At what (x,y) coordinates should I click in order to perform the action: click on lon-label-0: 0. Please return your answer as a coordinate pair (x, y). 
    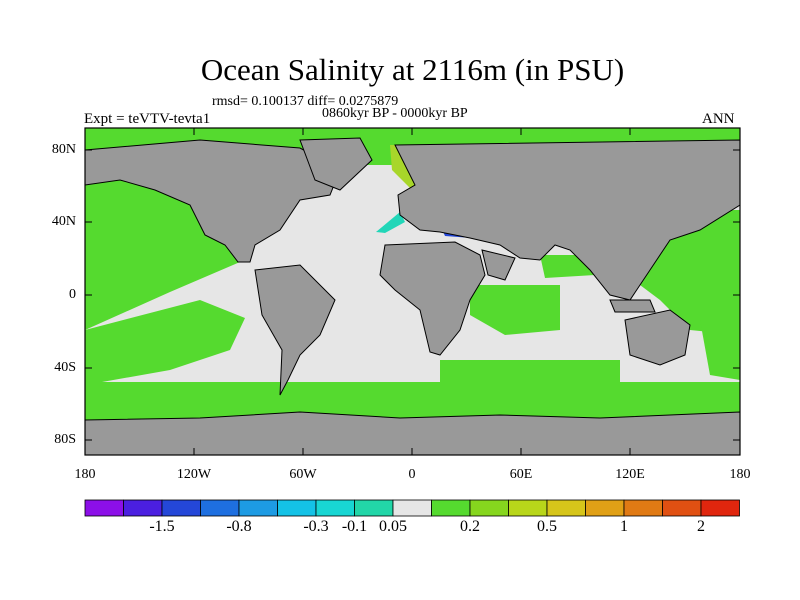
    Looking at the image, I should click on (412, 474).